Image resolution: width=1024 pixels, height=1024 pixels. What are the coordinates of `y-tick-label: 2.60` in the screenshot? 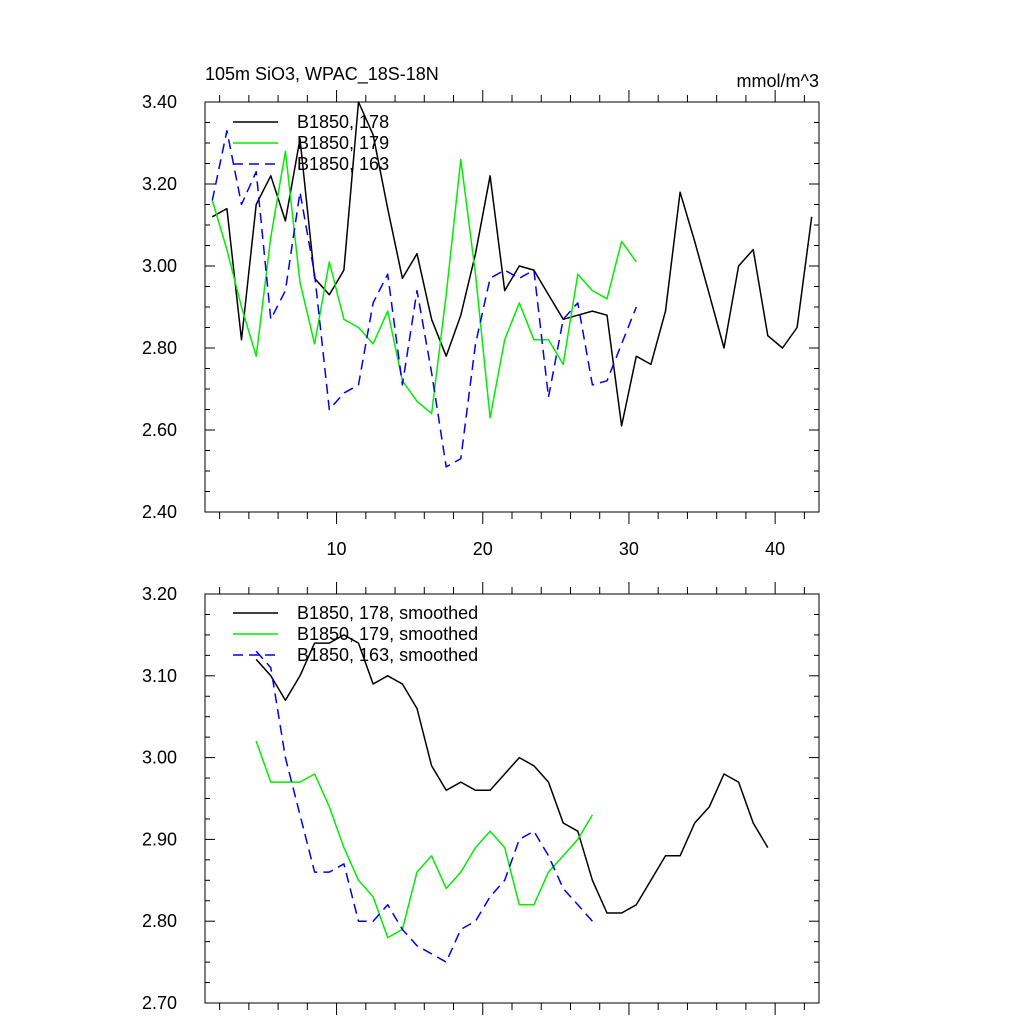 It's located at (159, 430).